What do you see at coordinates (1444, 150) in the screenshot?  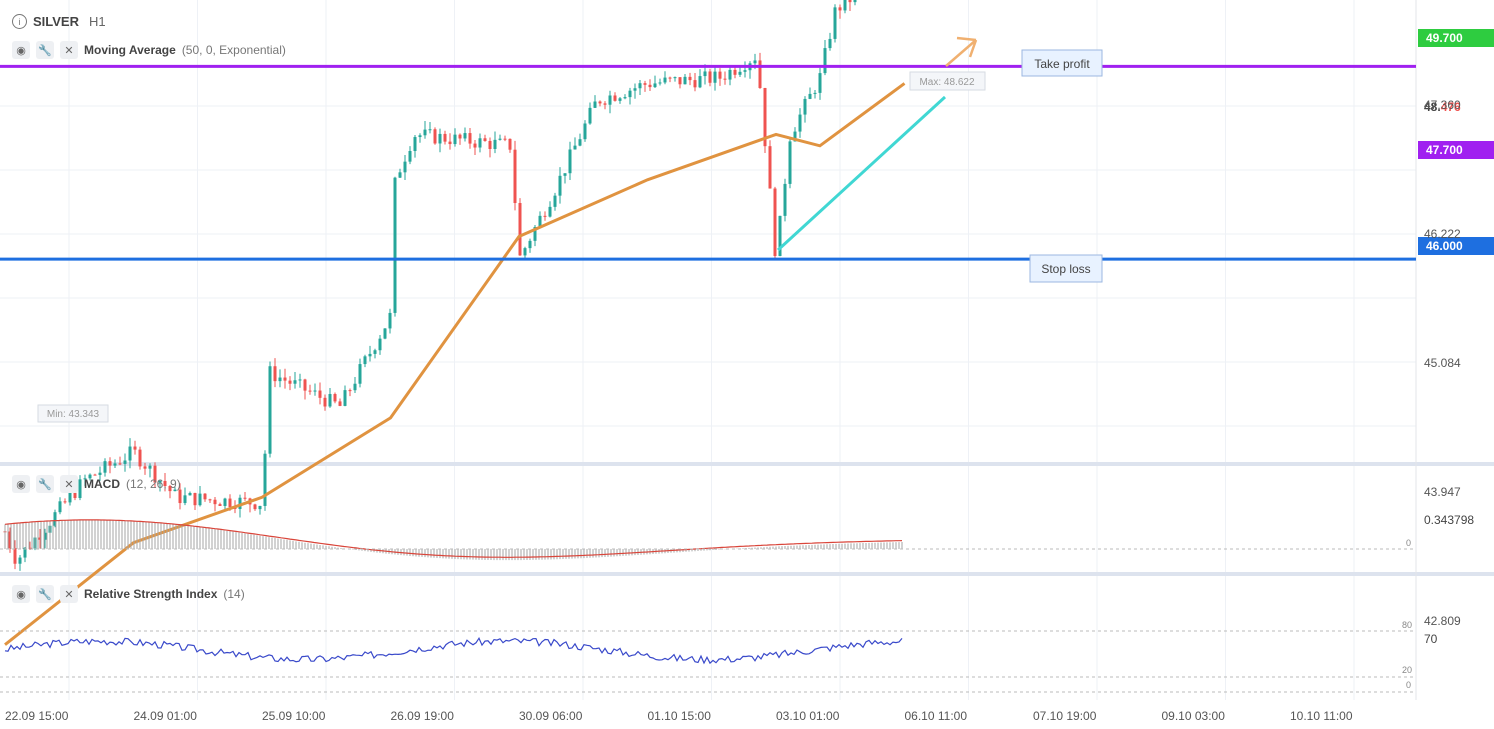 I see `svg-text: 47.700` at bounding box center [1444, 150].